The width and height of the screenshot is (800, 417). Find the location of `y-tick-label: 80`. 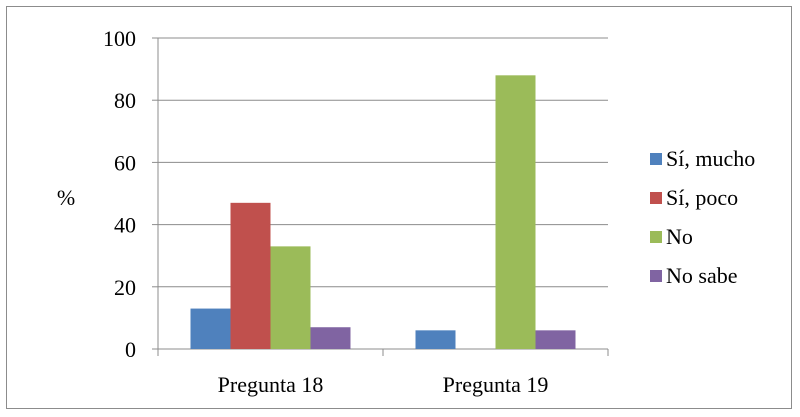

y-tick-label: 80 is located at coordinates (125, 100).